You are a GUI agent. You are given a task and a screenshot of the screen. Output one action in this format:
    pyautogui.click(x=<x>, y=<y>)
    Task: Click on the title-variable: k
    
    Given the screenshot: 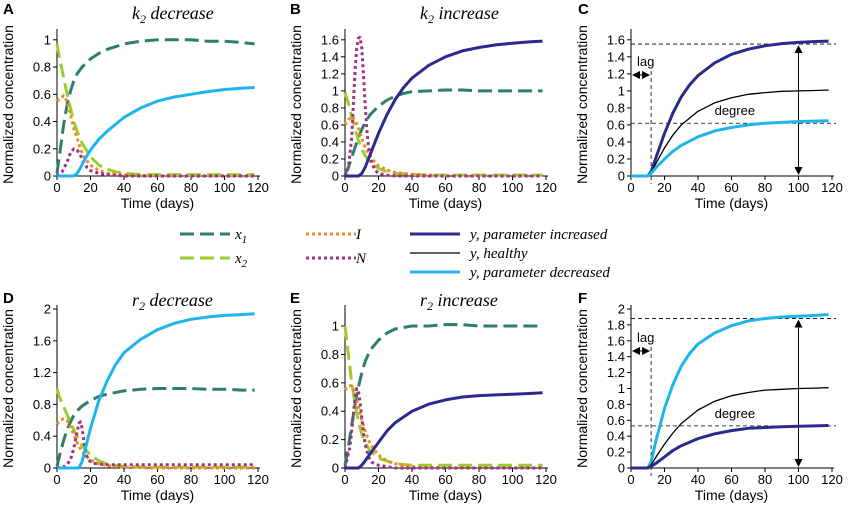 What is the action you would take?
    pyautogui.click(x=136, y=13)
    